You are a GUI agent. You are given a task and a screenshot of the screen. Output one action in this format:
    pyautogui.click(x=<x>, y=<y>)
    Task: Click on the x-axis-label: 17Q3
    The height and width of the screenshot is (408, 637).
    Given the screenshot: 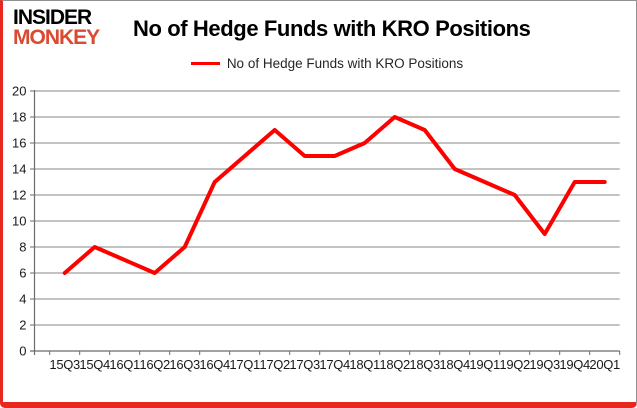 What is the action you would take?
    pyautogui.click(x=304, y=364)
    